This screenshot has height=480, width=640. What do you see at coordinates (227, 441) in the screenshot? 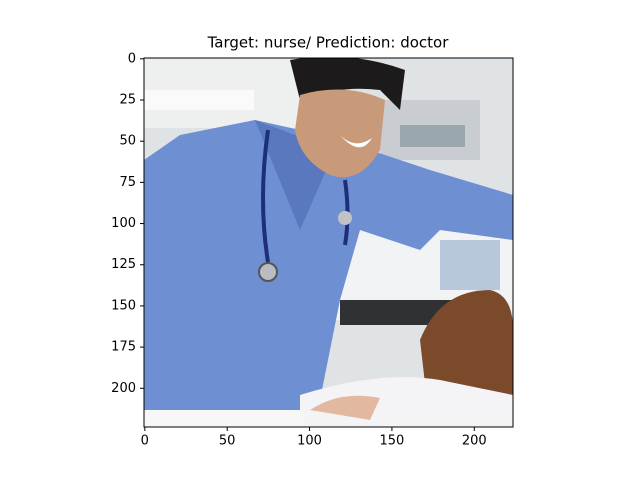
I see `x-tick-label: 50` at bounding box center [227, 441].